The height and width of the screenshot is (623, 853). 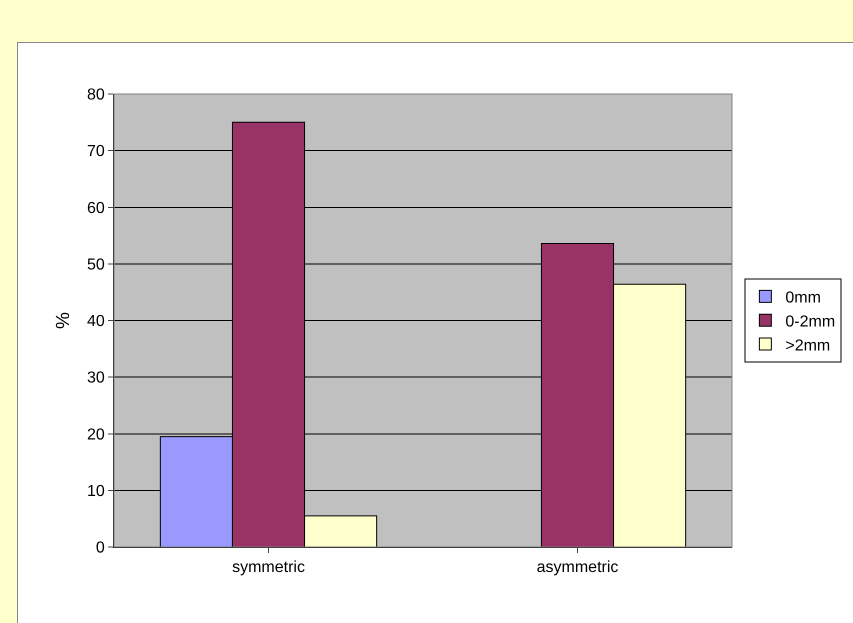 What do you see at coordinates (577, 567) in the screenshot?
I see `x-tick-label: asymmetric` at bounding box center [577, 567].